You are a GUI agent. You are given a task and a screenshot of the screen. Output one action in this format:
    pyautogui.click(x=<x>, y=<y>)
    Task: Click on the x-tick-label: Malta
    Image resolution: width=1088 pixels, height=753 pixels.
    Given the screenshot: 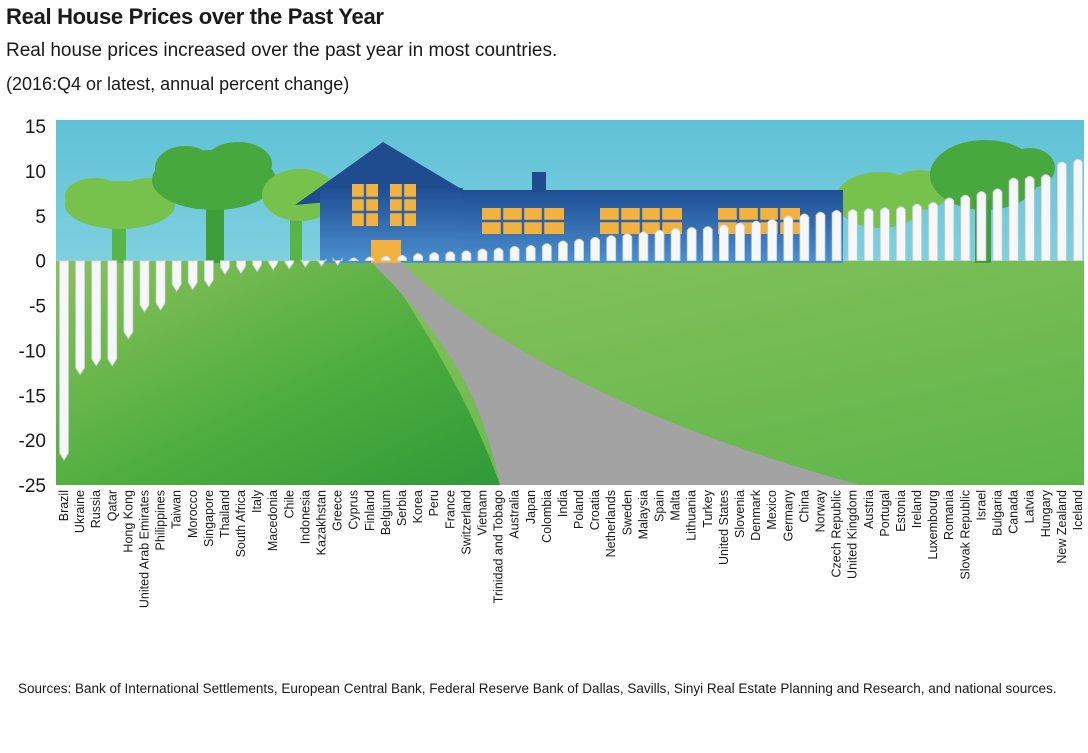 What is the action you would take?
    pyautogui.click(x=676, y=505)
    